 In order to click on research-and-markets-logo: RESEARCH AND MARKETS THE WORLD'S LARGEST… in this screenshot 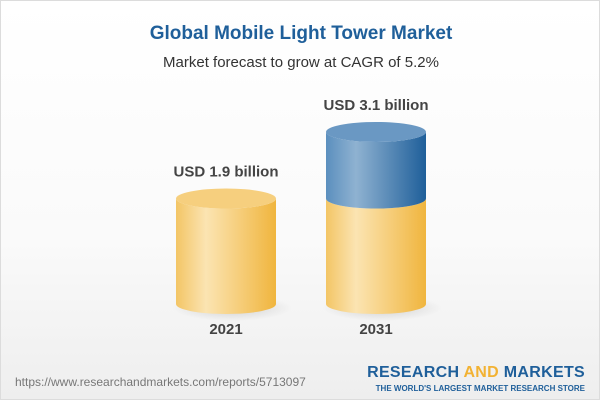, I will do `click(476, 378)`.